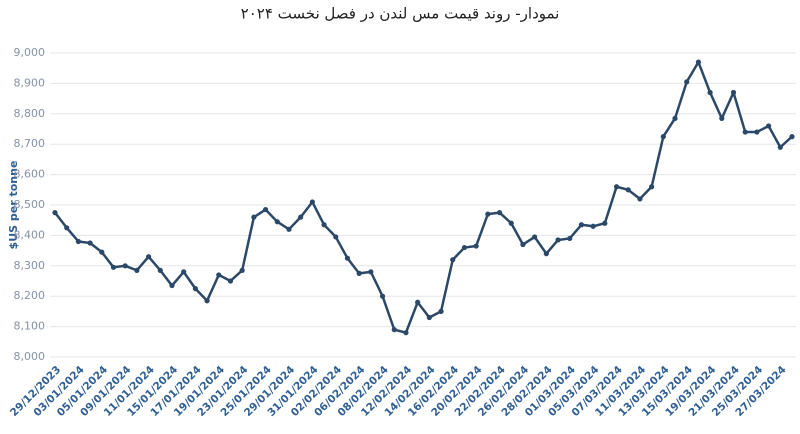  I want to click on y-tick-label: 8,300, so click(30, 265).